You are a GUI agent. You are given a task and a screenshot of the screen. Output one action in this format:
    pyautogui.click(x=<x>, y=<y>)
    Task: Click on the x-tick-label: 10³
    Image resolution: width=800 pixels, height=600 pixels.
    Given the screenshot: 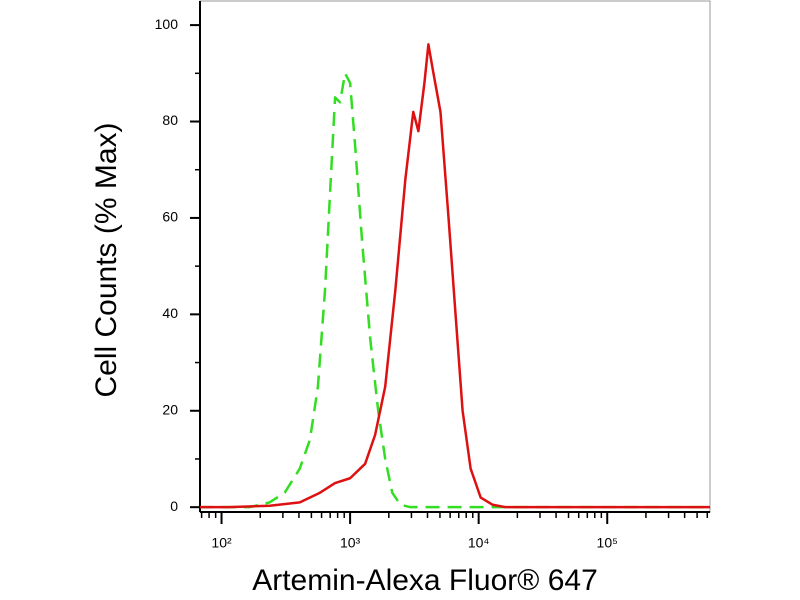 What is the action you would take?
    pyautogui.click(x=350, y=543)
    